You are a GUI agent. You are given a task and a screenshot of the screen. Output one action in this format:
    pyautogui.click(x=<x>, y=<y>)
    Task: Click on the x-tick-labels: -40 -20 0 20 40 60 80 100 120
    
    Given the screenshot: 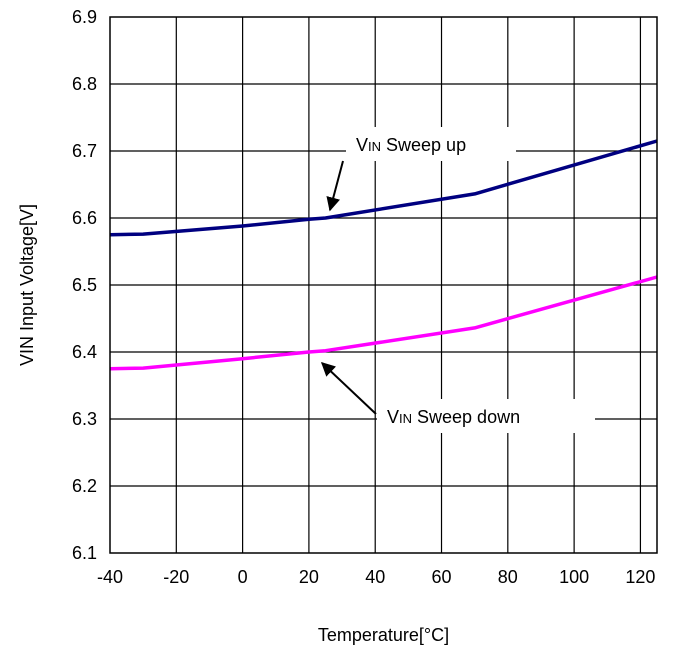 What is the action you would take?
    pyautogui.click(x=376, y=577)
    